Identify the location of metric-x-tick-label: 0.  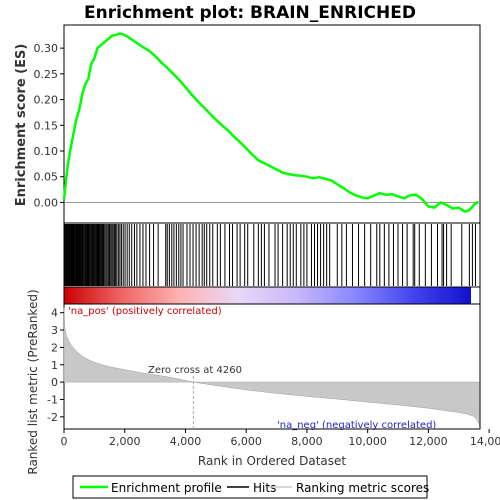
(64, 441).